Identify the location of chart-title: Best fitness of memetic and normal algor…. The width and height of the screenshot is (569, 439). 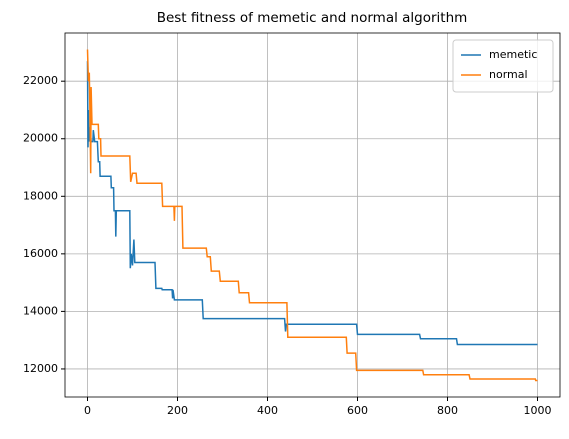
(312, 18).